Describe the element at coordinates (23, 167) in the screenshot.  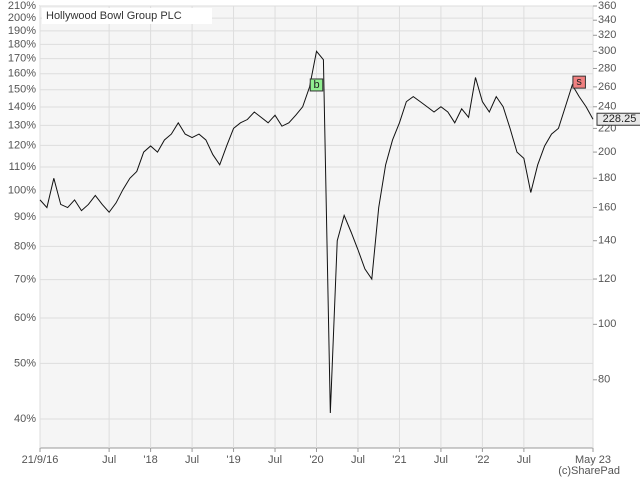
I see `y-tick-label: 110%` at that location.